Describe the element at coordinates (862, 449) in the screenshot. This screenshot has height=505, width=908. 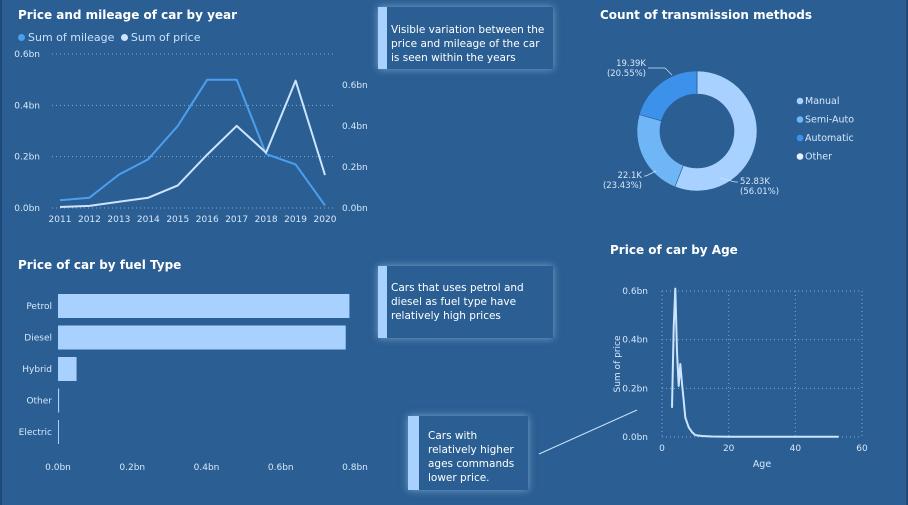
I see `x-tick-label: 60` at that location.